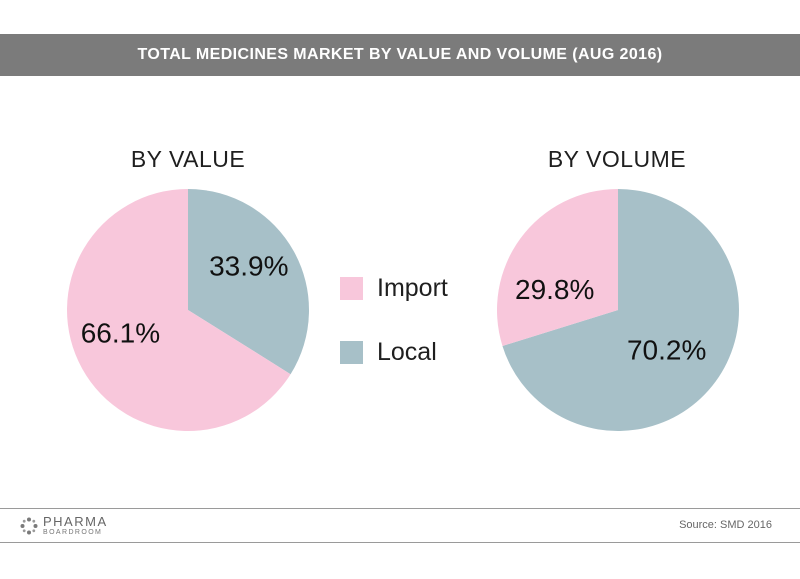 The width and height of the screenshot is (800, 579). Describe the element at coordinates (554, 289) in the screenshot. I see `slice-label-import: 29.8%` at that location.